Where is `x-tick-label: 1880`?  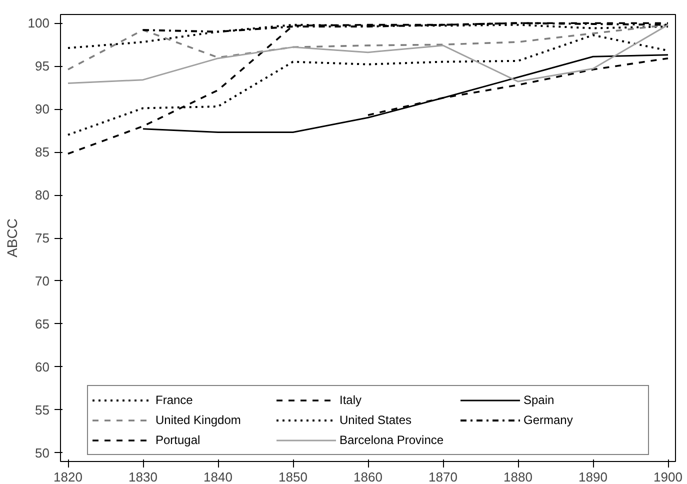 x-tick-label: 1880 is located at coordinates (518, 477).